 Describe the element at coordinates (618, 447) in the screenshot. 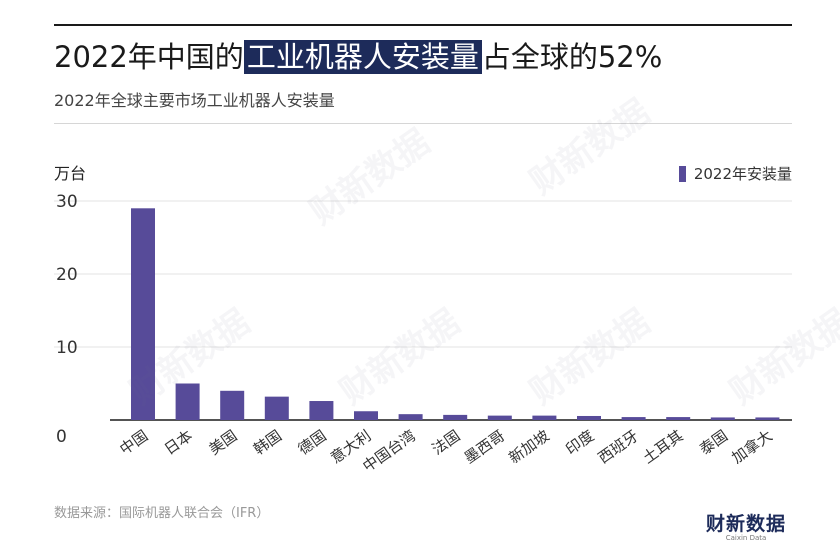

I see `x-tick-label: 西班牙` at that location.